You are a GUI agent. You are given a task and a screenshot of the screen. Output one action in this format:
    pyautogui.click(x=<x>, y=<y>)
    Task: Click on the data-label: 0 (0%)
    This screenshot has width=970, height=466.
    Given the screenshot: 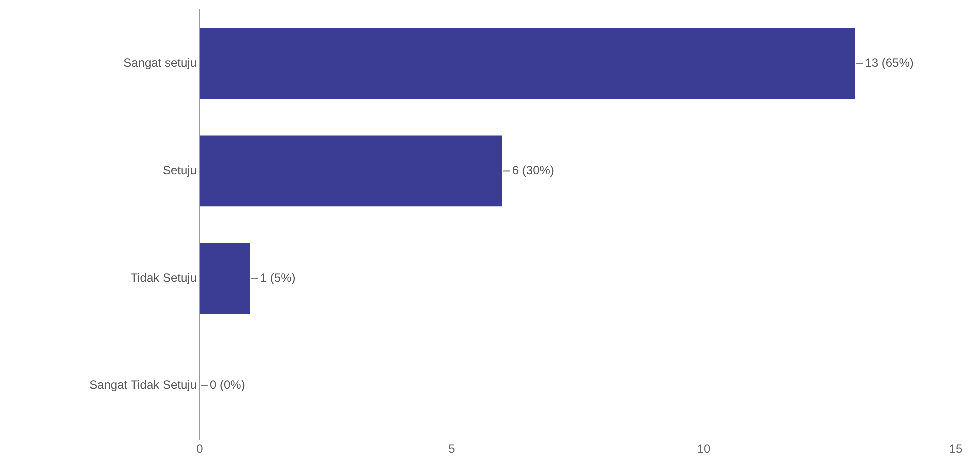 What is the action you would take?
    pyautogui.click(x=228, y=385)
    